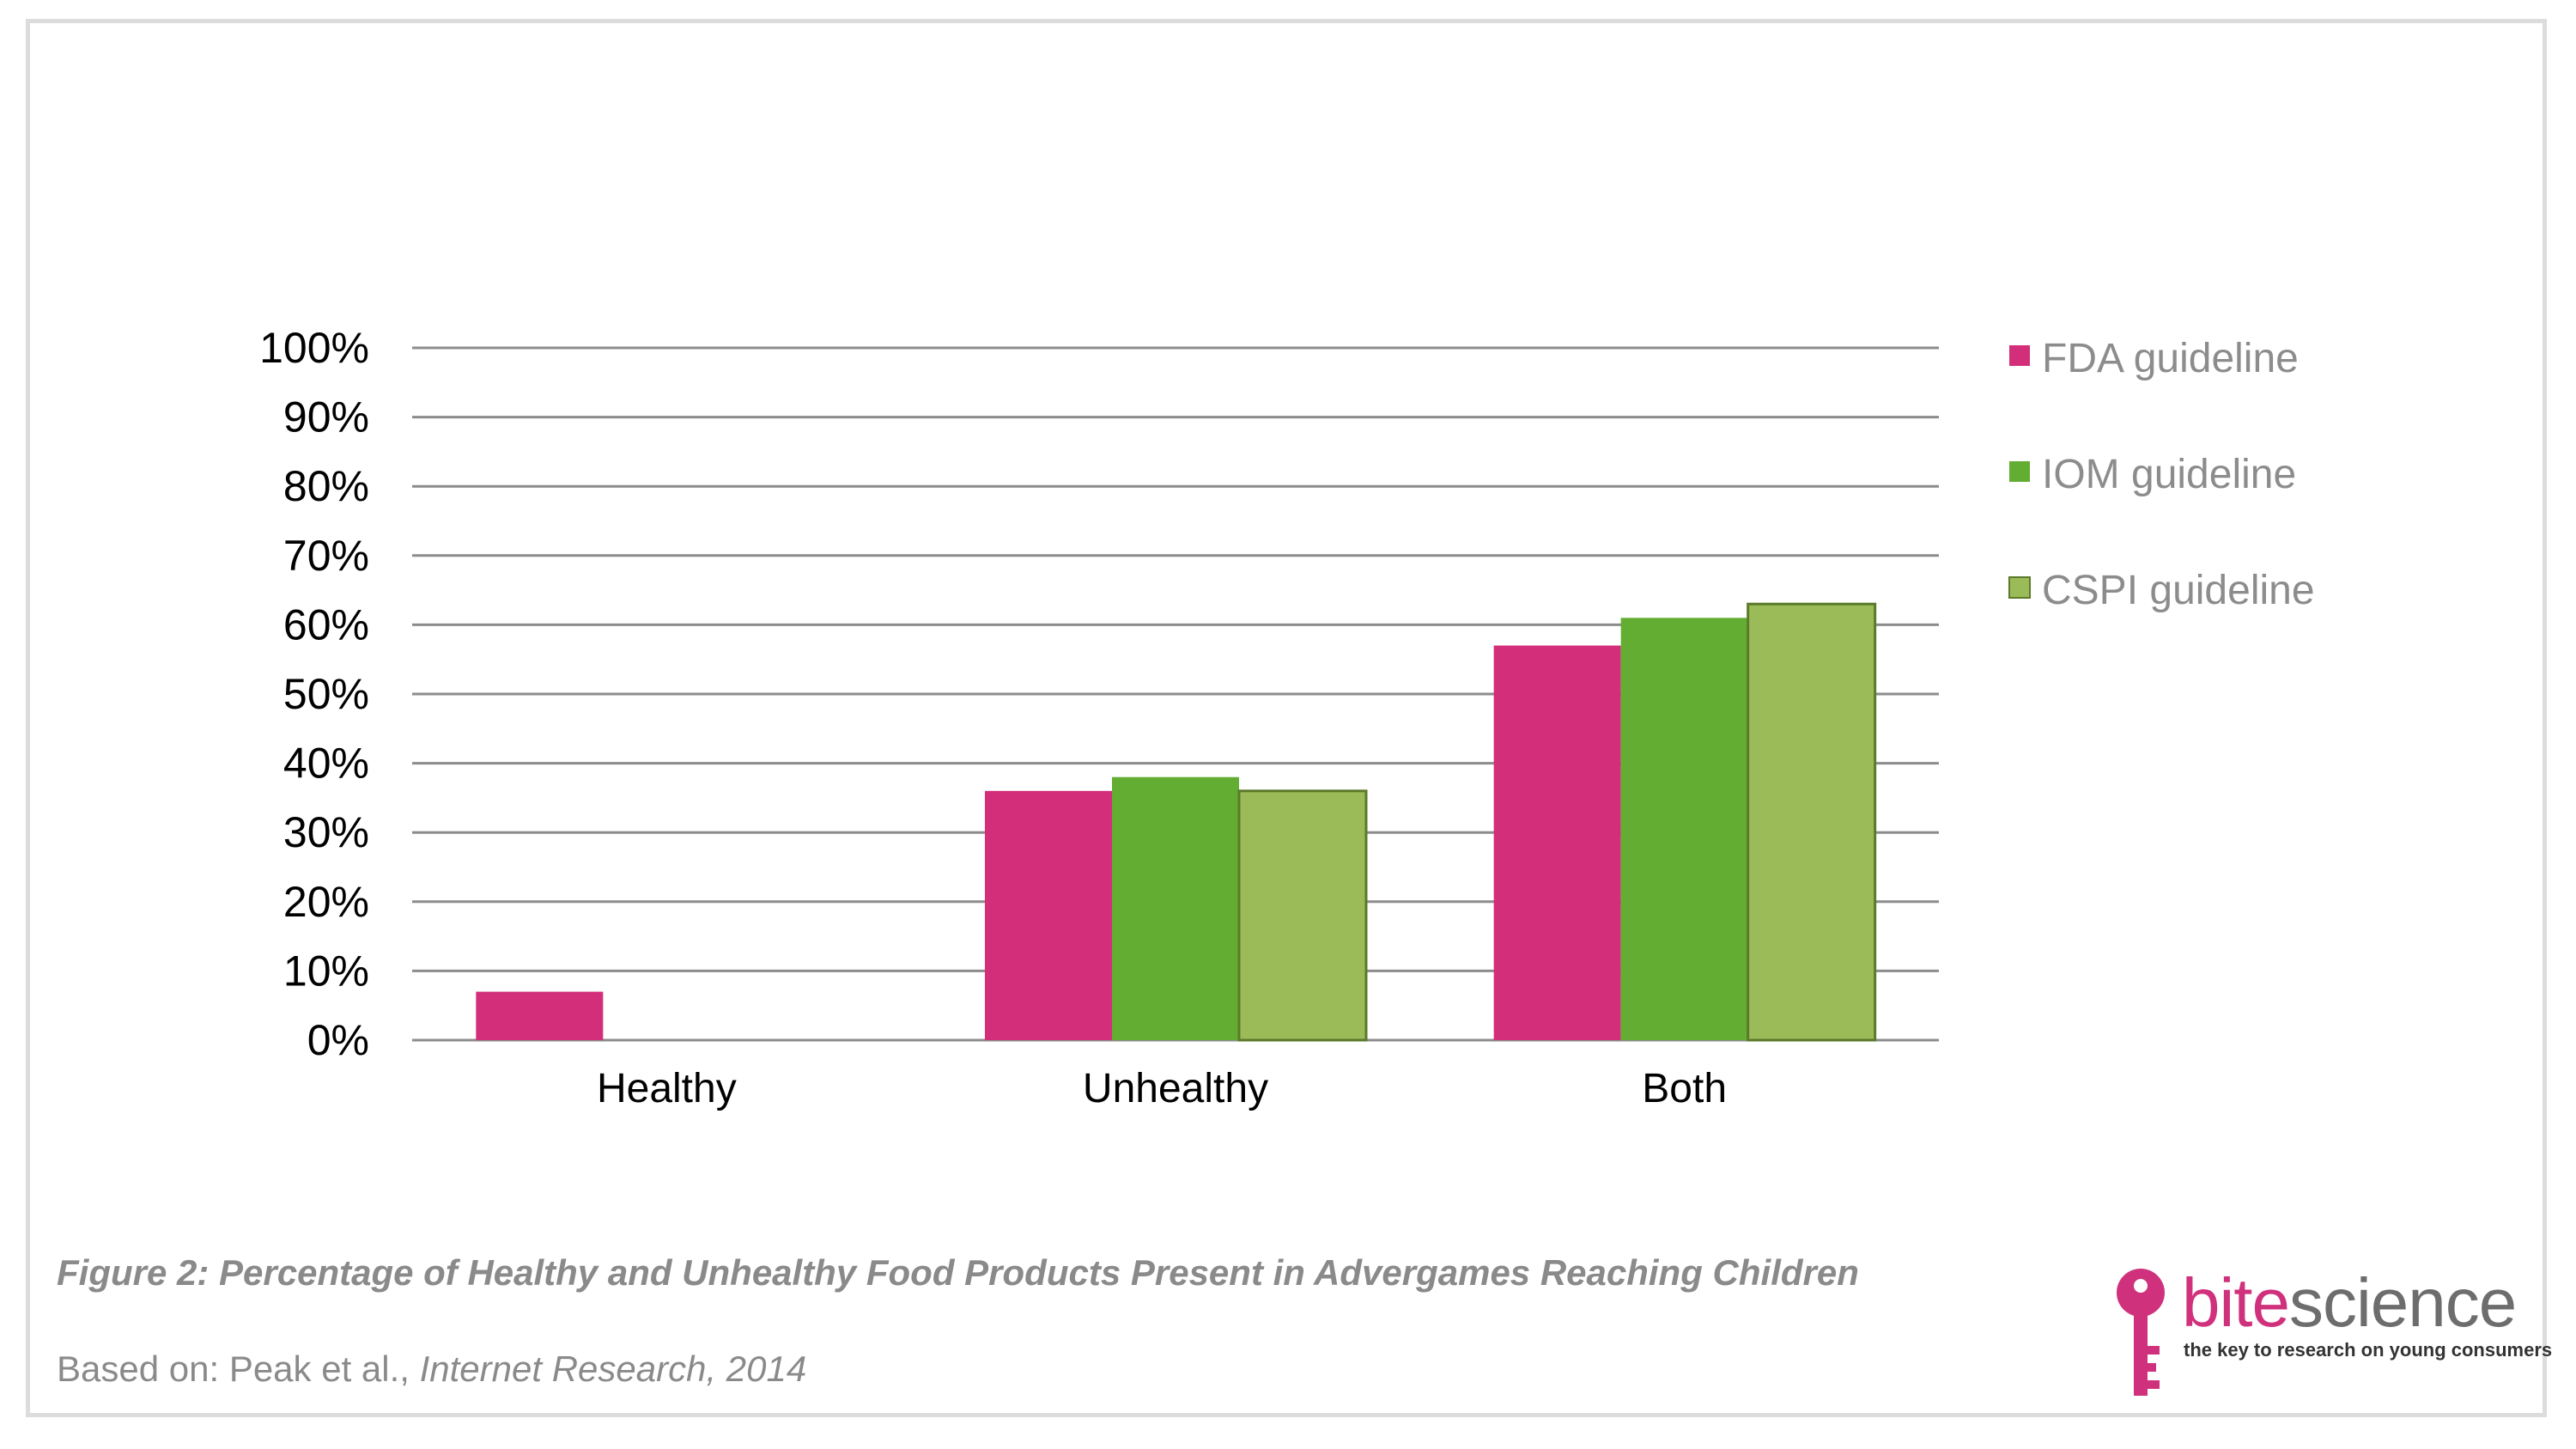 This screenshot has height=1449, width=2576. Describe the element at coordinates (326, 694) in the screenshot. I see `y-tick-label: 50%` at that location.